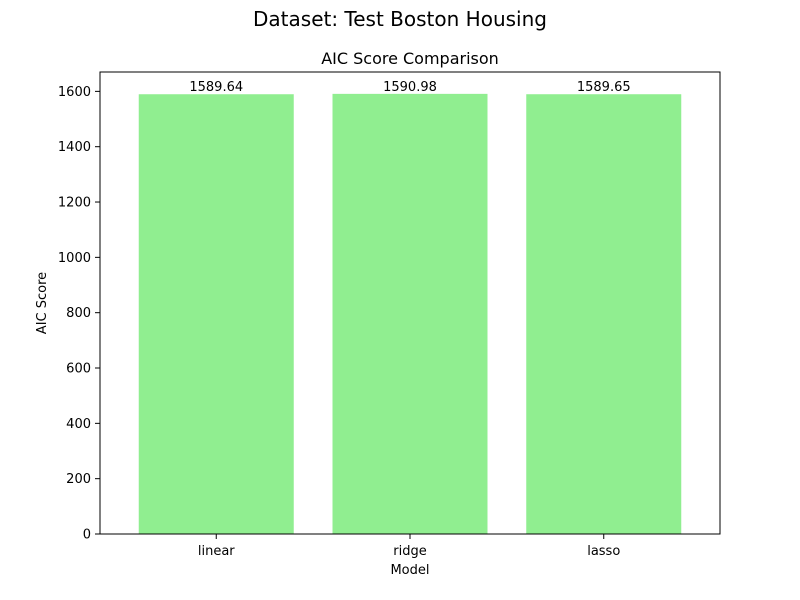 This screenshot has width=800, height=600. I want to click on y-tick-label: 1400, so click(74, 147).